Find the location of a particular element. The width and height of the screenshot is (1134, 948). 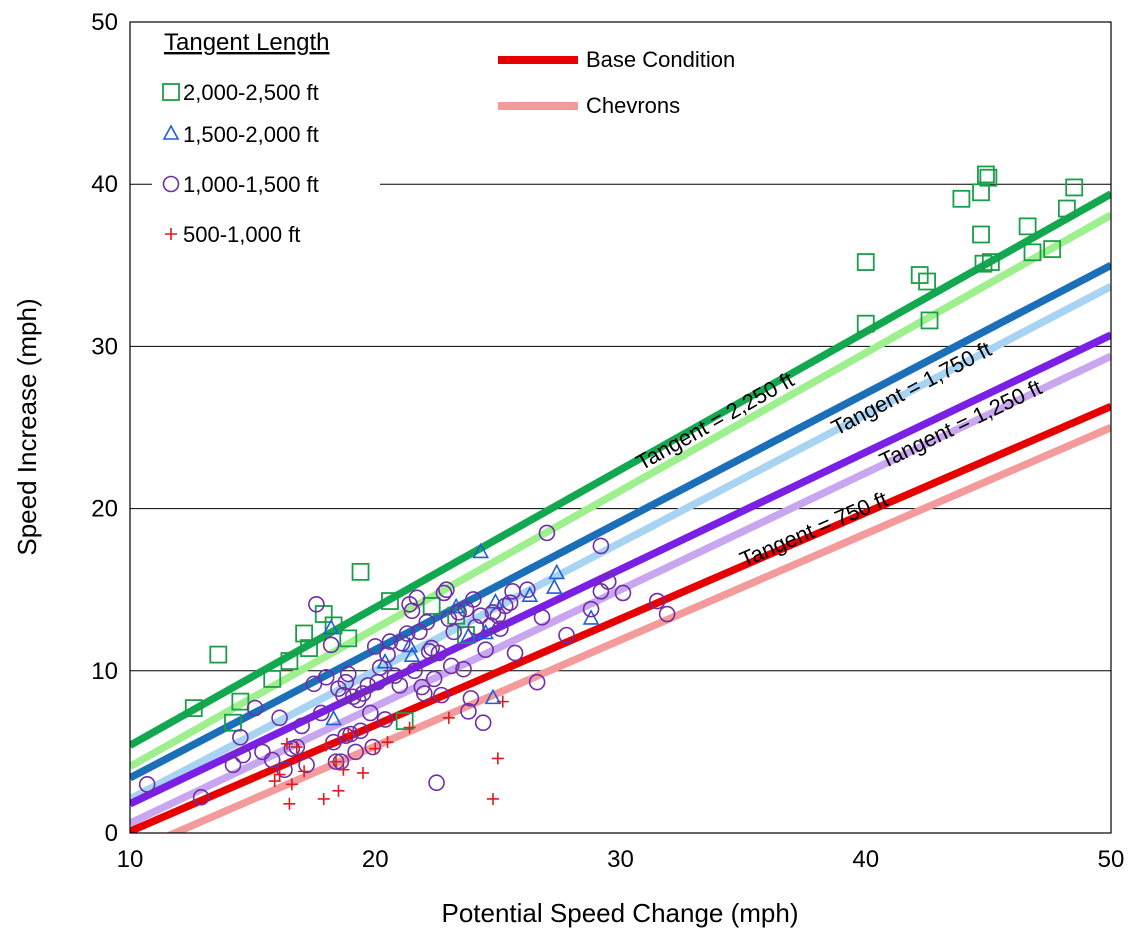

marker-legend-label-2: 1,000-1,500 ft is located at coordinates (251, 184).